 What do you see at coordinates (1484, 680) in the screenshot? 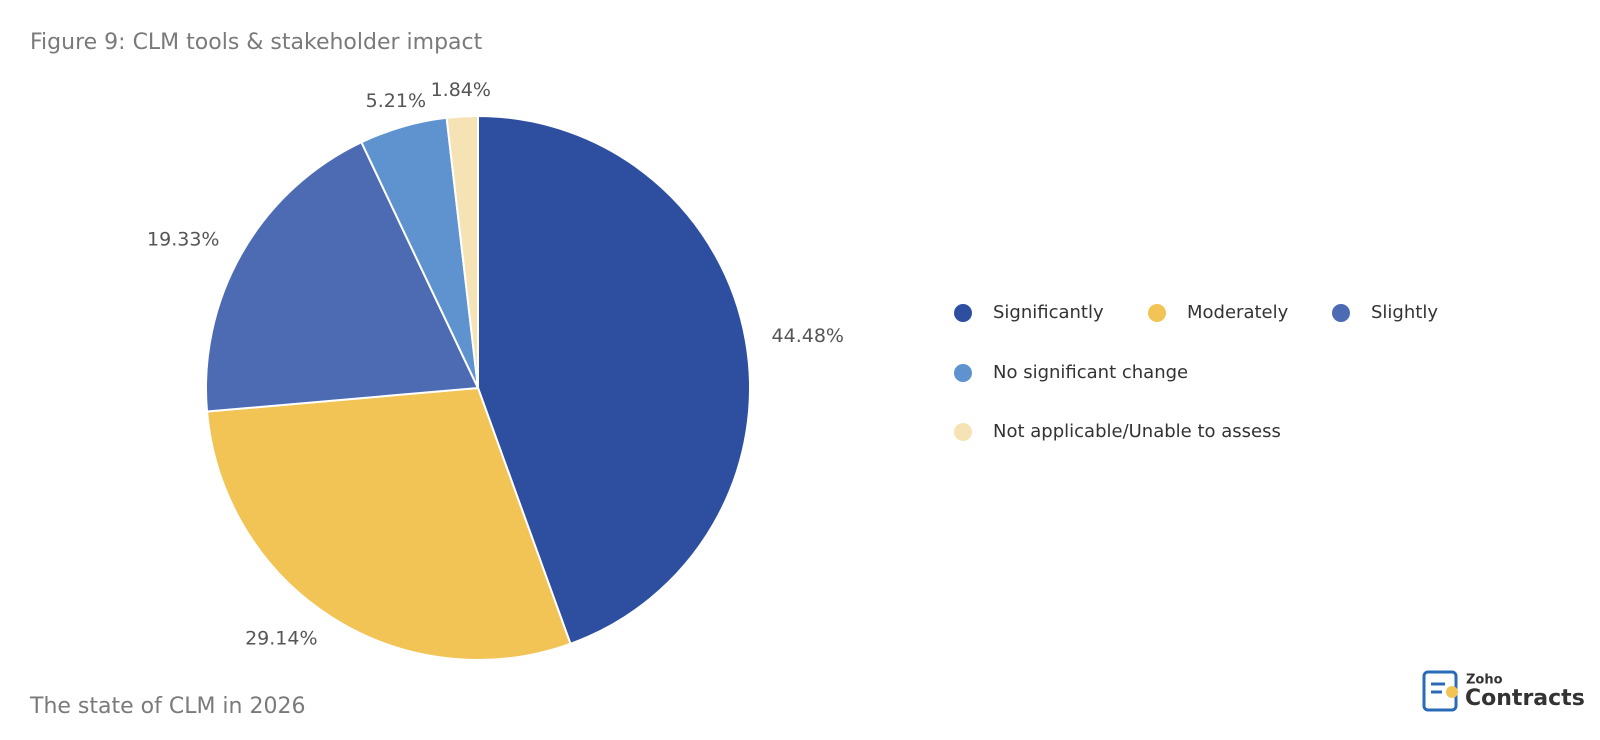
I see `logo-brand: Zoho` at bounding box center [1484, 680].